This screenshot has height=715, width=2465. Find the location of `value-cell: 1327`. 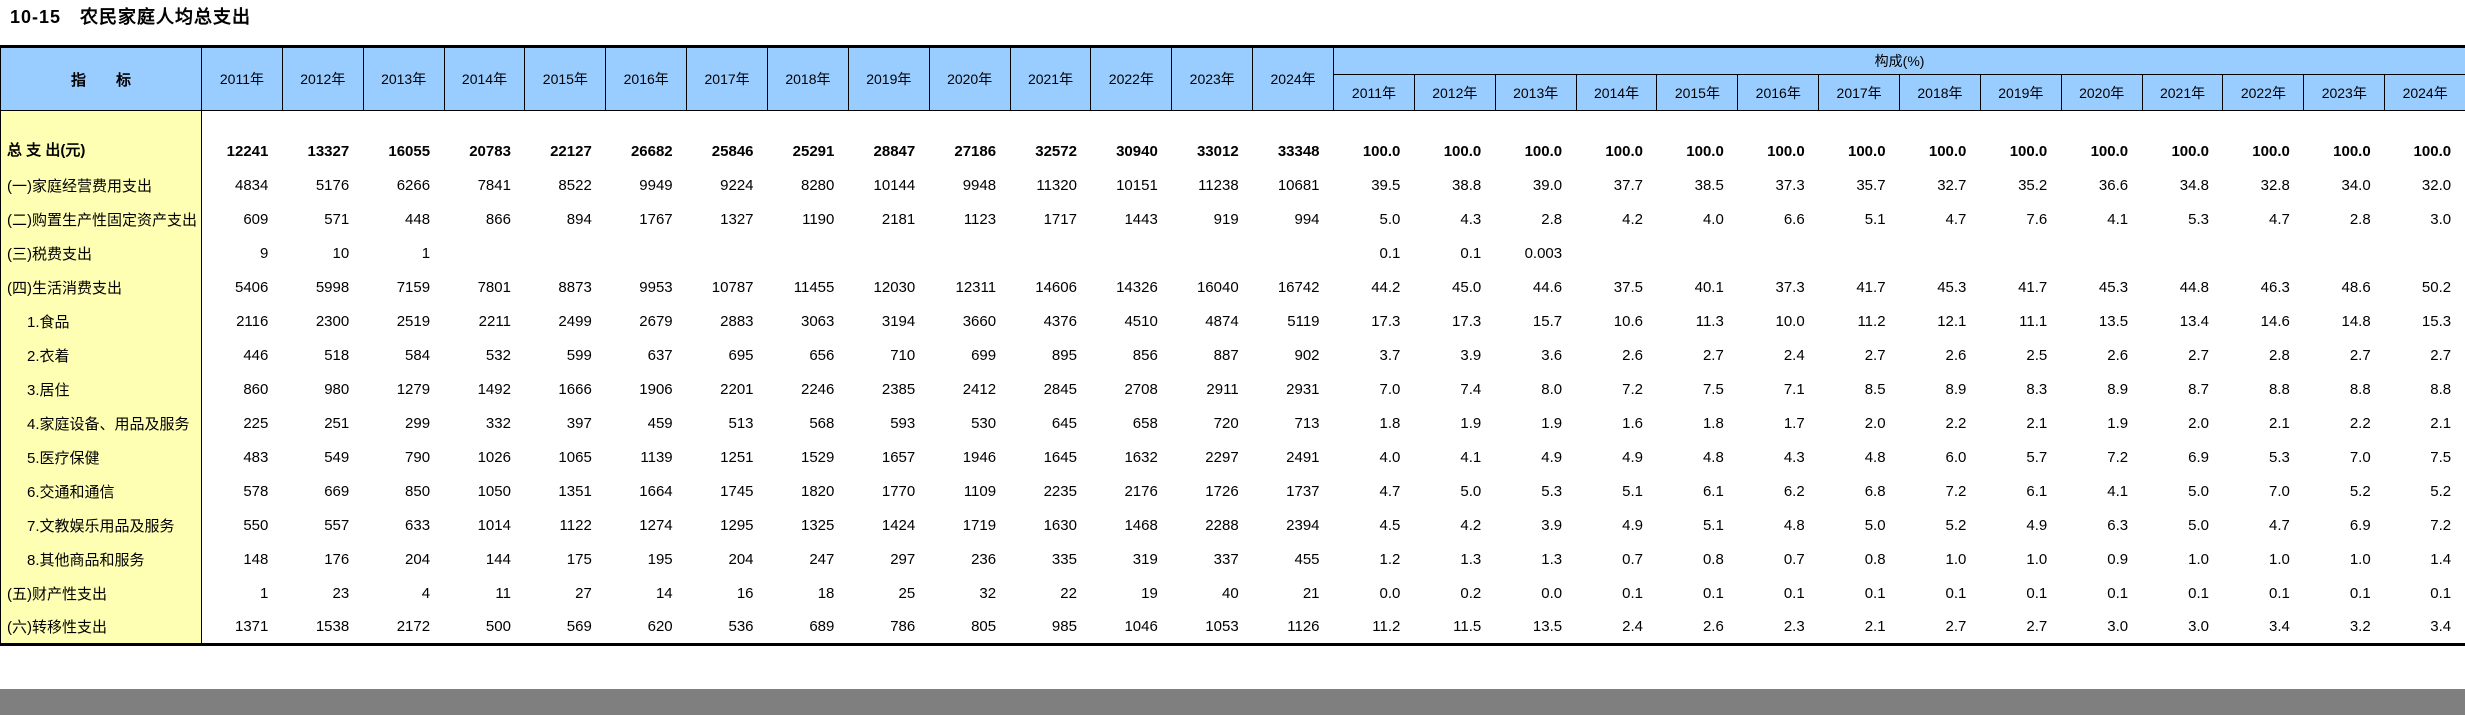

value-cell: 1327 is located at coordinates (737, 219).